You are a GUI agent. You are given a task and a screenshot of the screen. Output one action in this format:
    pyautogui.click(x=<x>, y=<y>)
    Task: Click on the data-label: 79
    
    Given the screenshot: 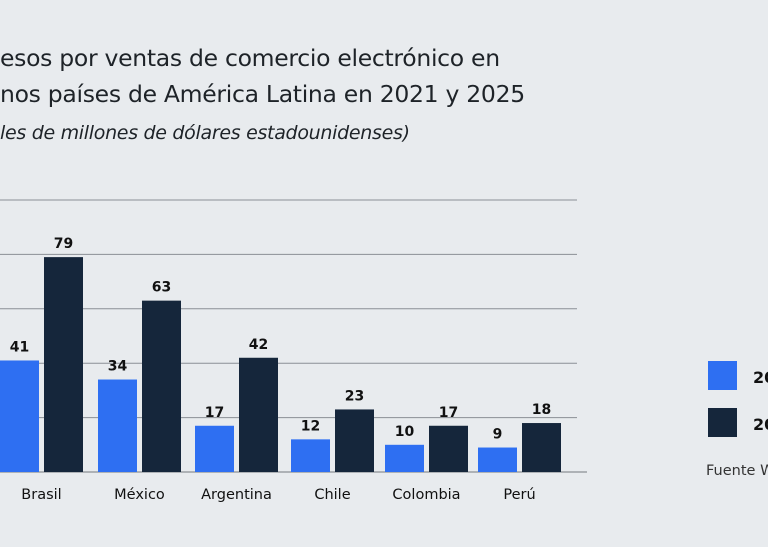 What is the action you would take?
    pyautogui.click(x=63, y=244)
    